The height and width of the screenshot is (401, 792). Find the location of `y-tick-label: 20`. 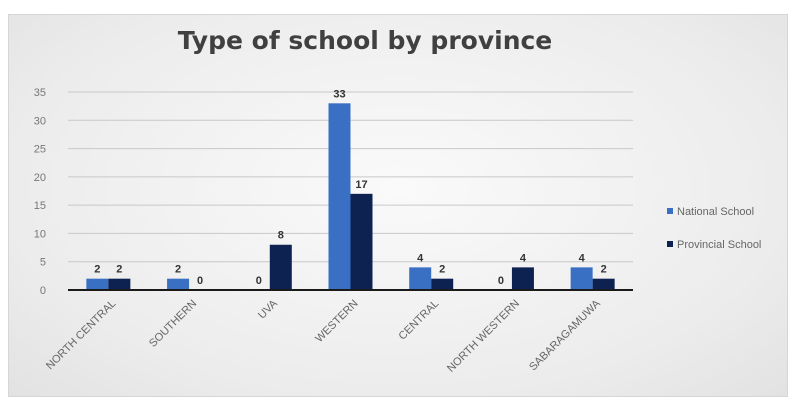

y-tick-label: 20 is located at coordinates (40, 178).